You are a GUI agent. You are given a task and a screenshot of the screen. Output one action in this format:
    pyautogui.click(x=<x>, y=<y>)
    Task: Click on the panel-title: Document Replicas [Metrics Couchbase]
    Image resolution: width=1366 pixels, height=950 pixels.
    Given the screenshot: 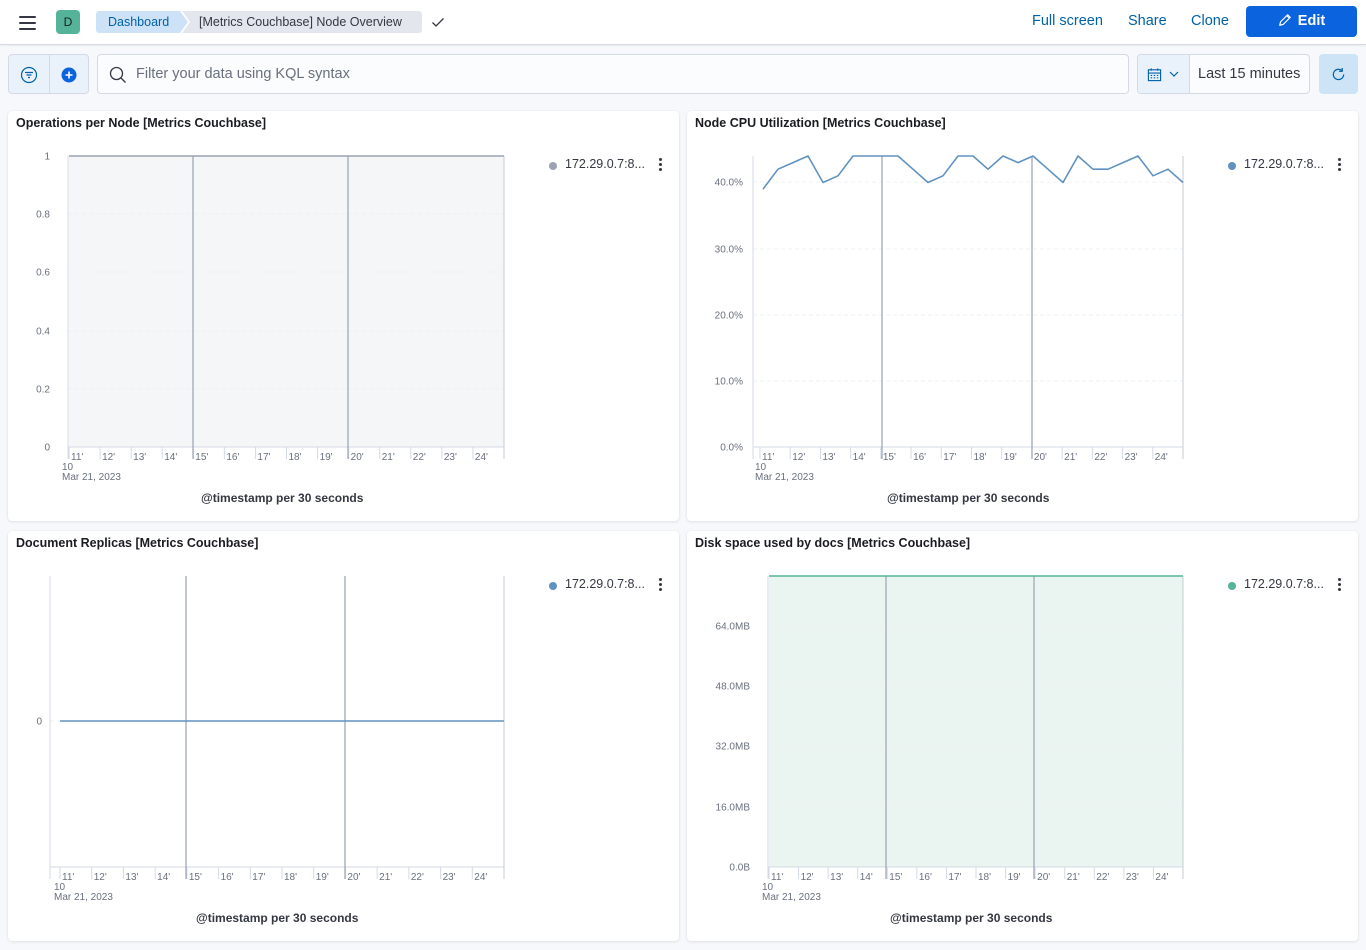 What is the action you would take?
    pyautogui.click(x=137, y=543)
    